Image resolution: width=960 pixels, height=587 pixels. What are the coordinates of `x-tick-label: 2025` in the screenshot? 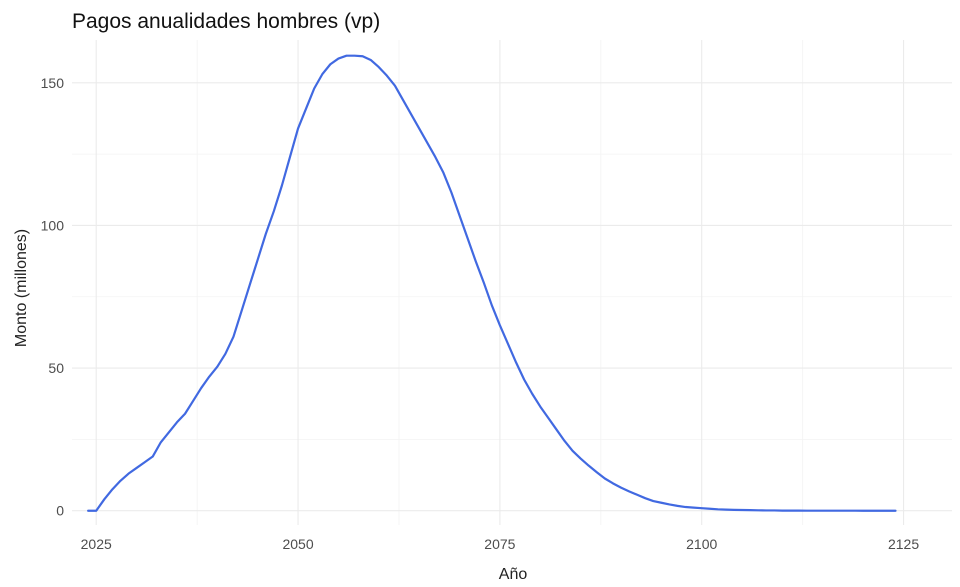 It's located at (96, 544).